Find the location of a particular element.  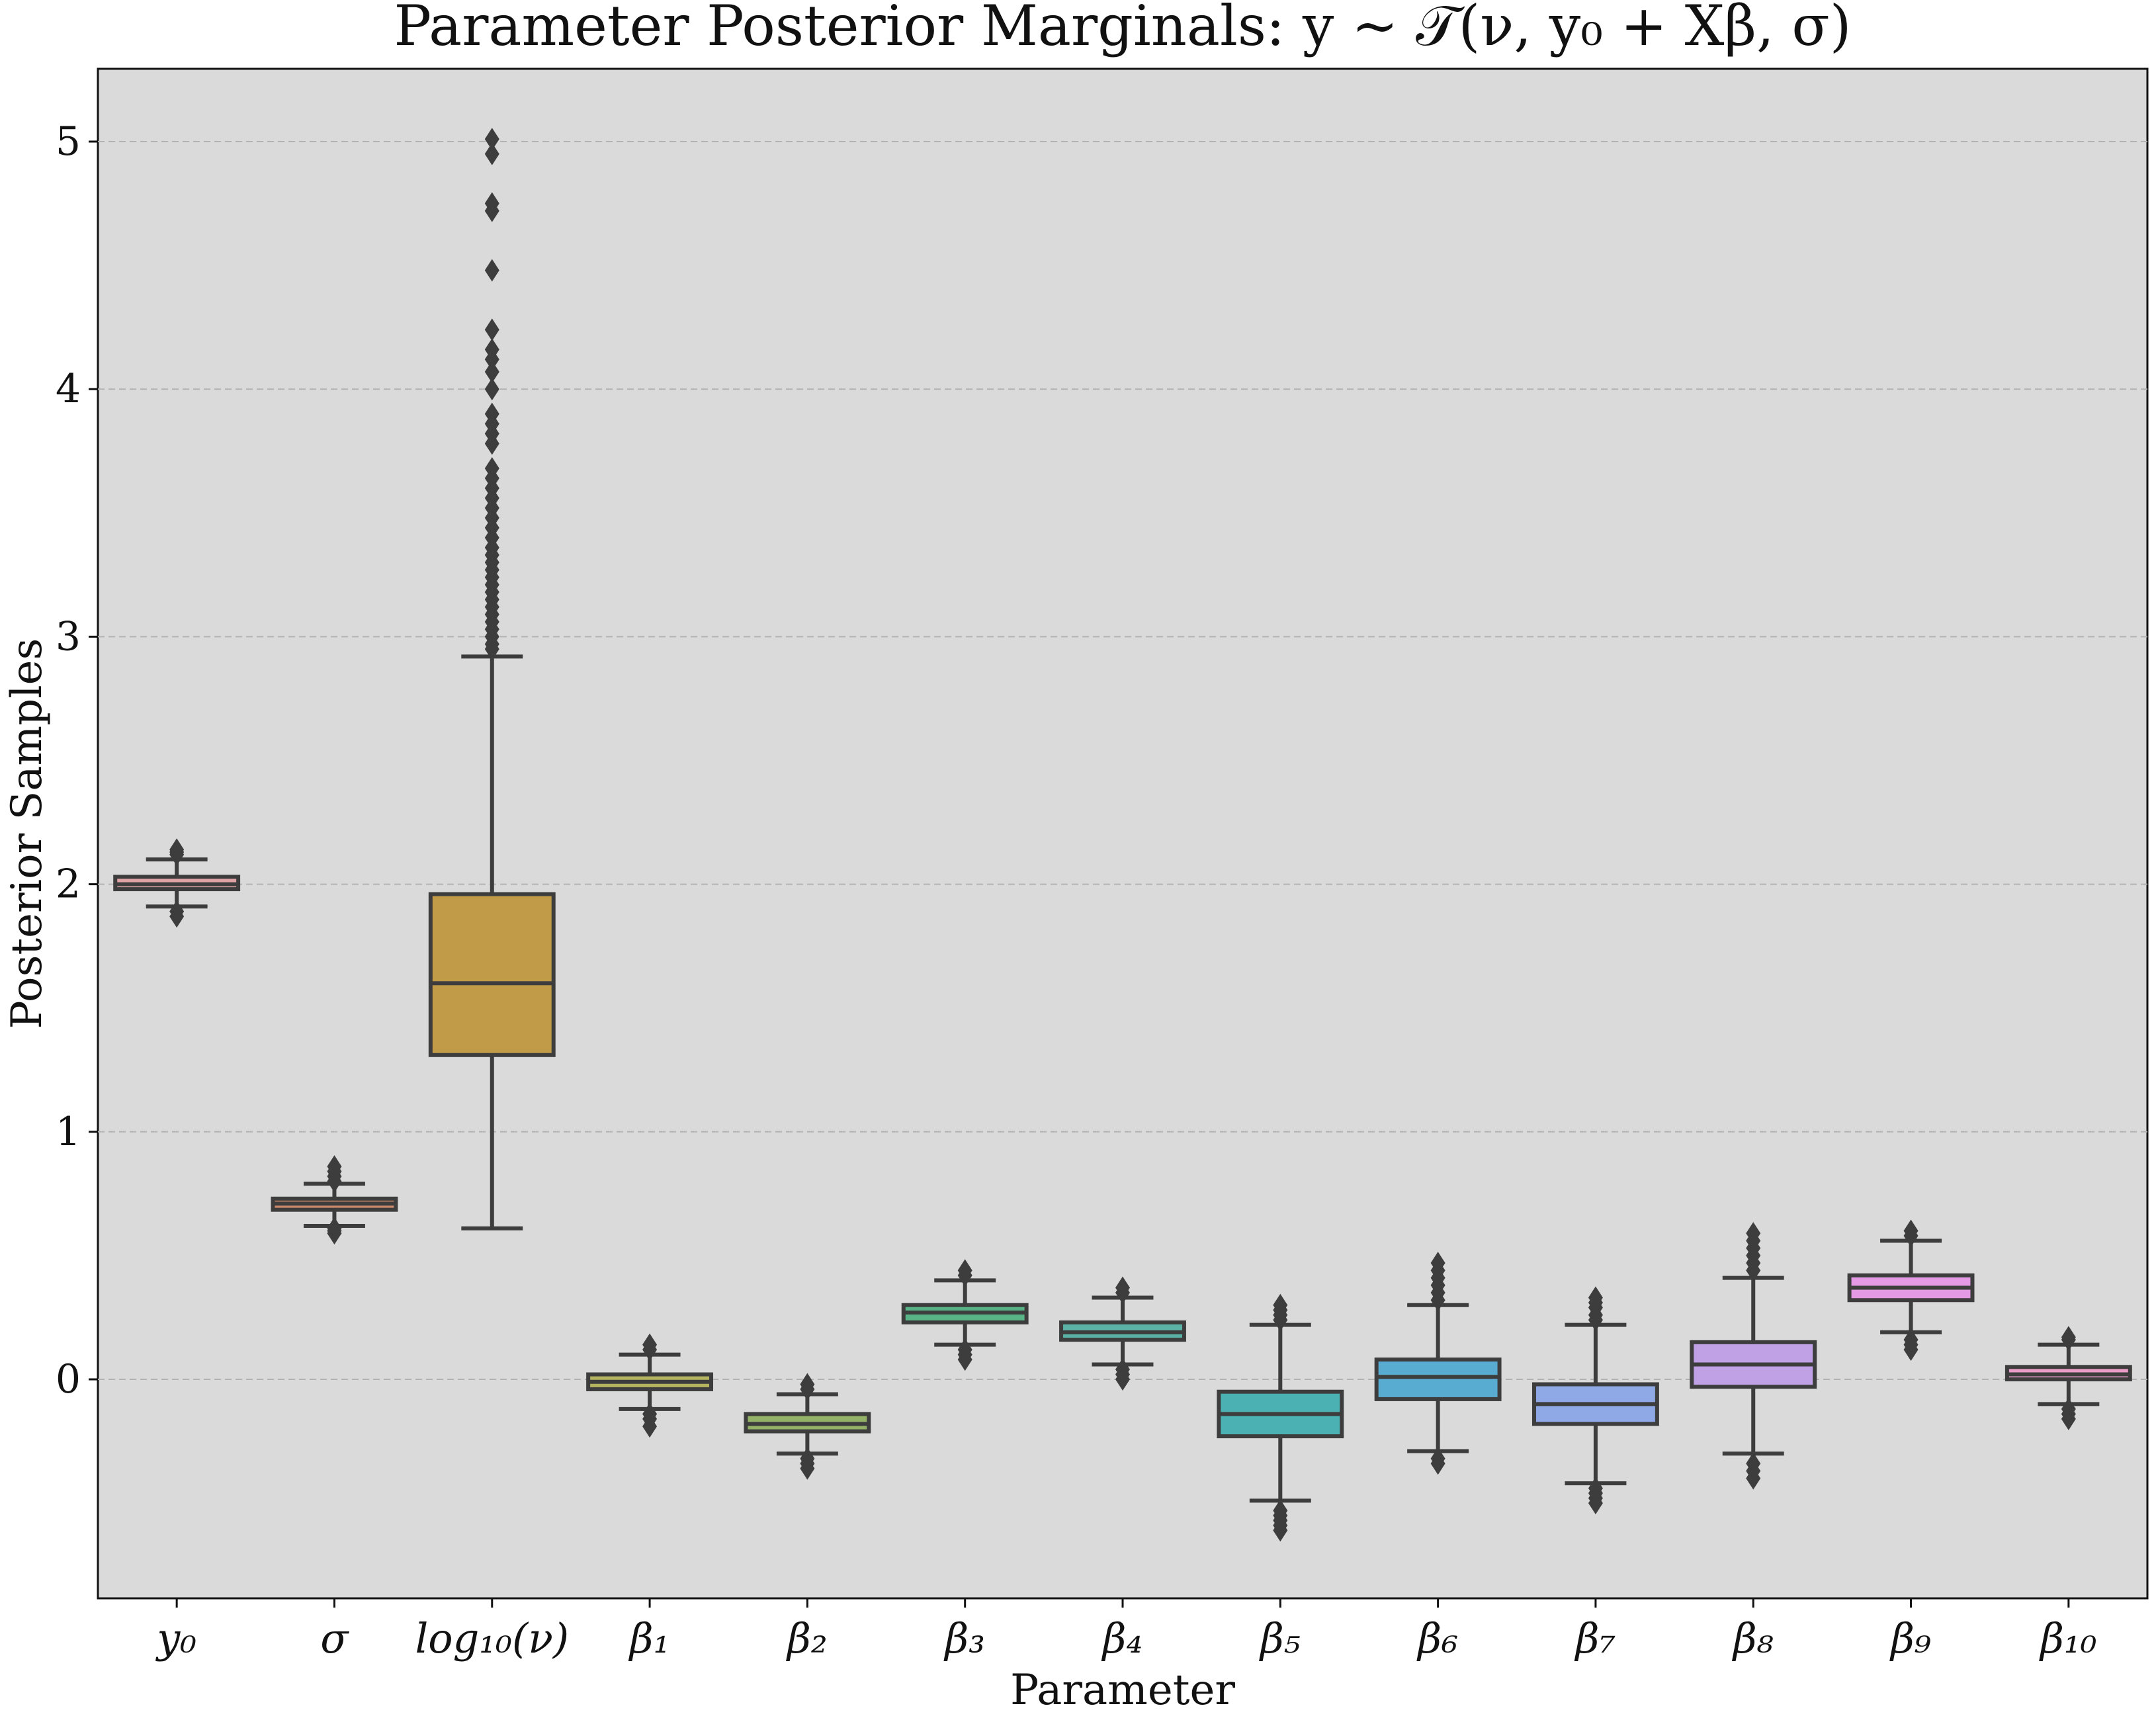

x-tick-label-3: log₁₀(ν) is located at coordinates (492, 1638).